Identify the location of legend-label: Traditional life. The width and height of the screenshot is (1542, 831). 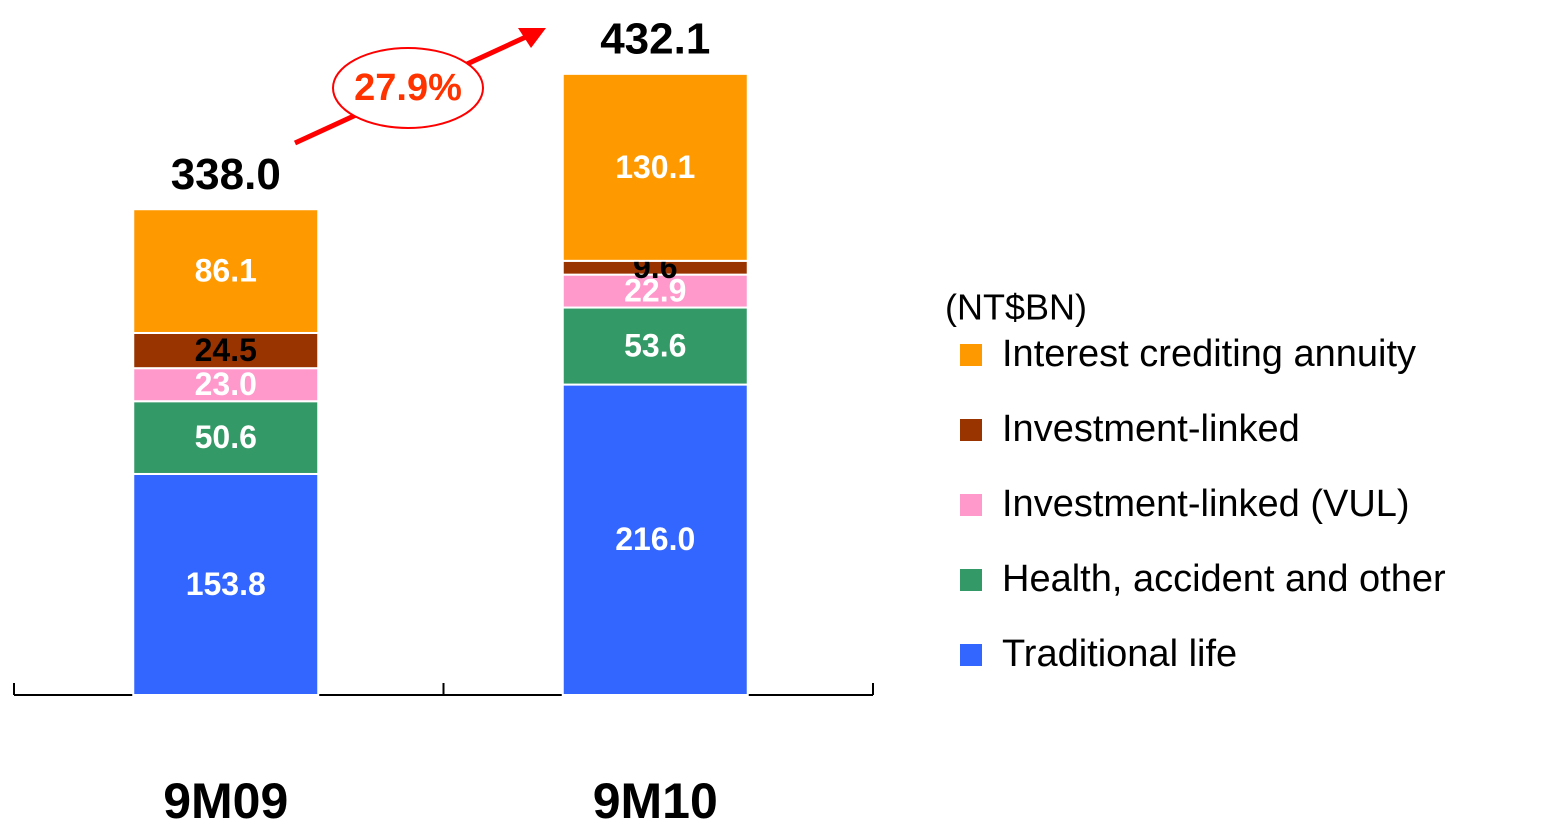
(1119, 654).